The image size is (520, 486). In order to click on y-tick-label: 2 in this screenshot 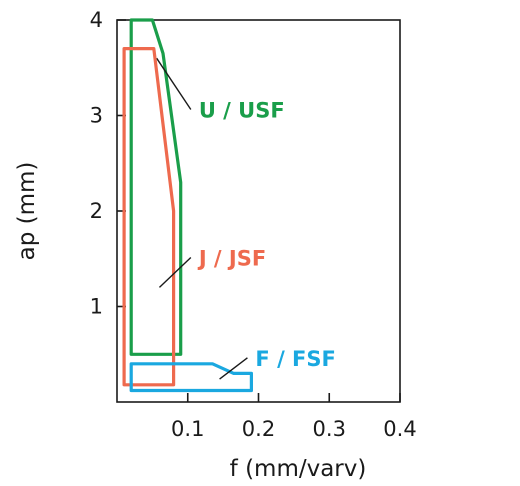, I will do `click(96, 211)`.